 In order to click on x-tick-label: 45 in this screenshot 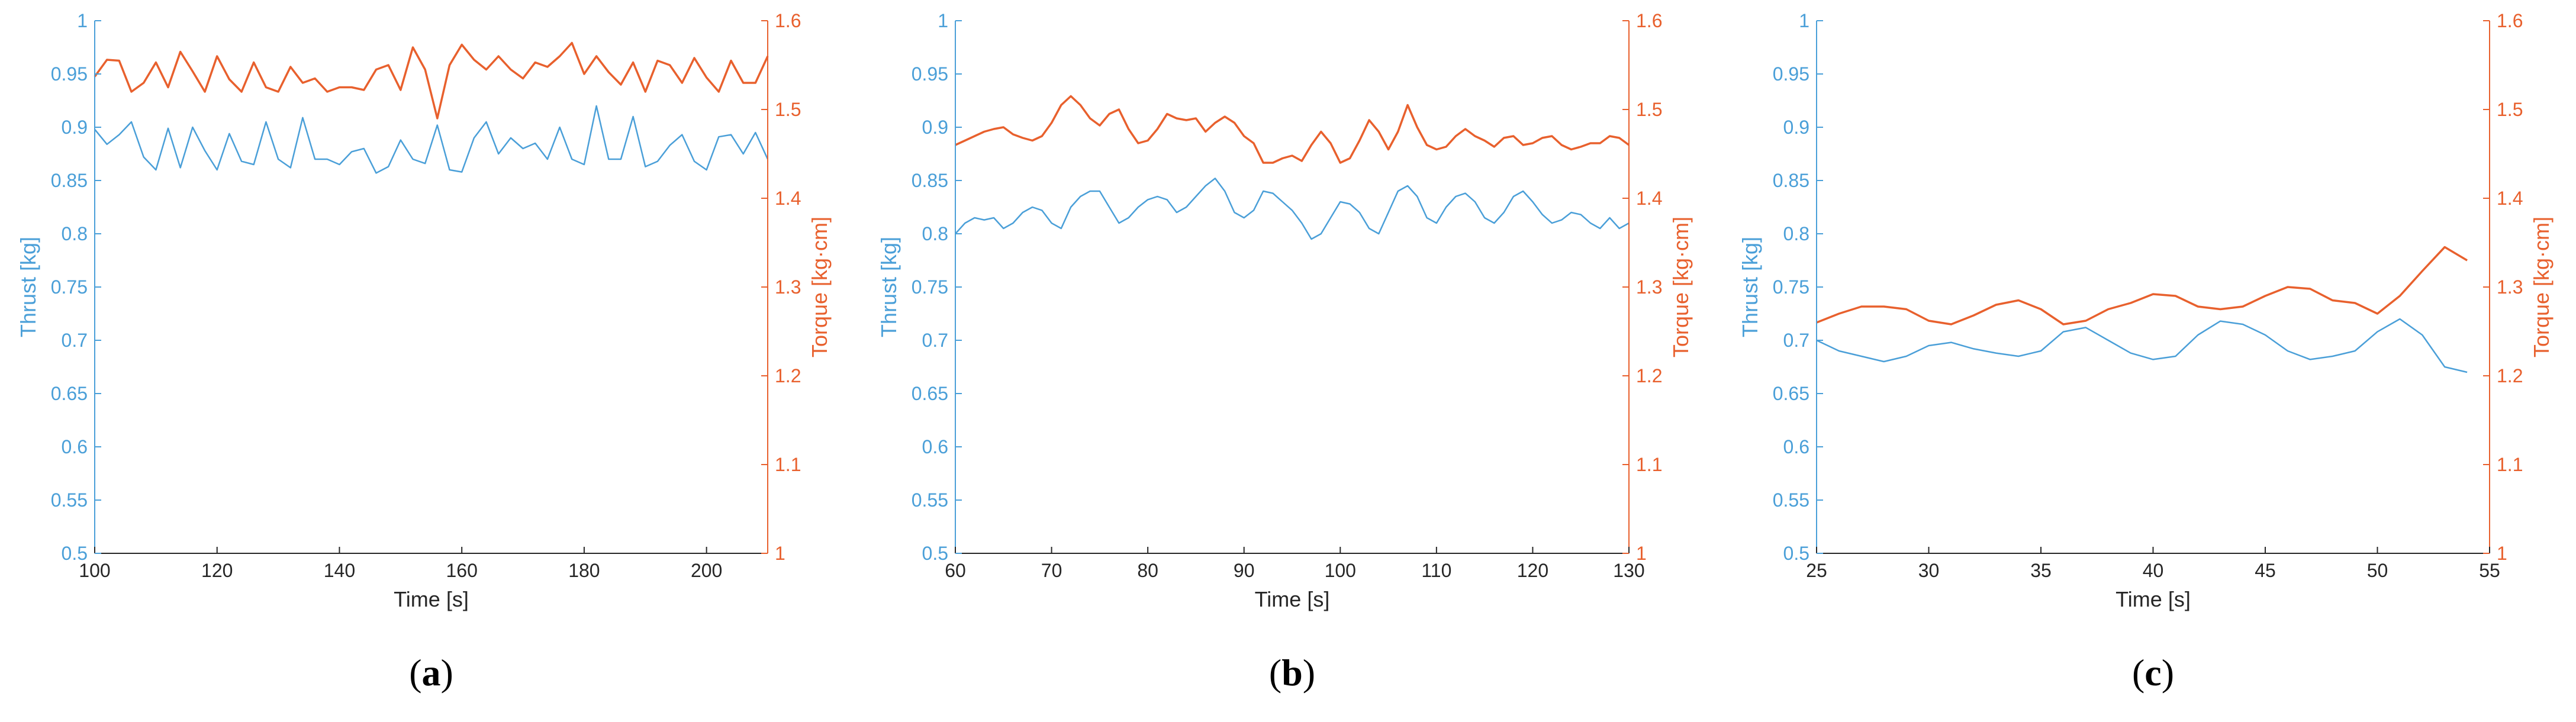, I will do `click(2265, 570)`.